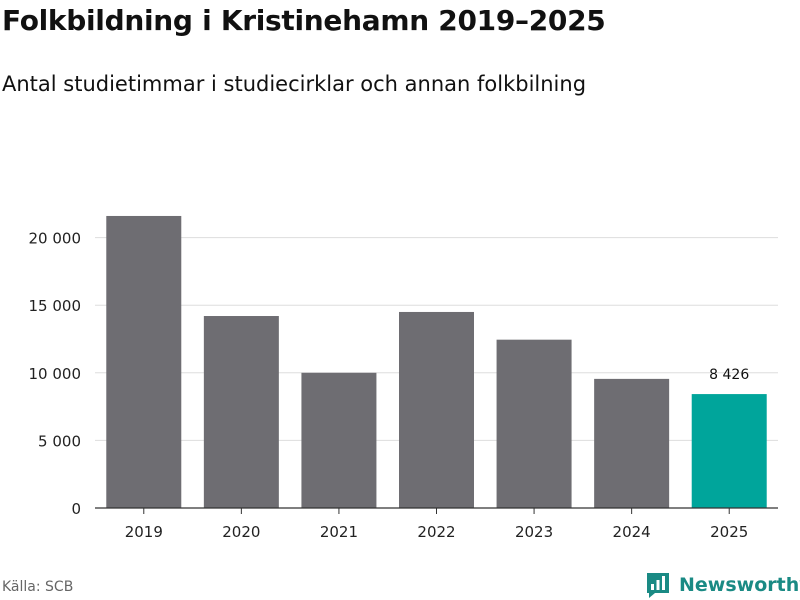  Describe the element at coordinates (241, 532) in the screenshot. I see `x-tick-label: 2020` at that location.